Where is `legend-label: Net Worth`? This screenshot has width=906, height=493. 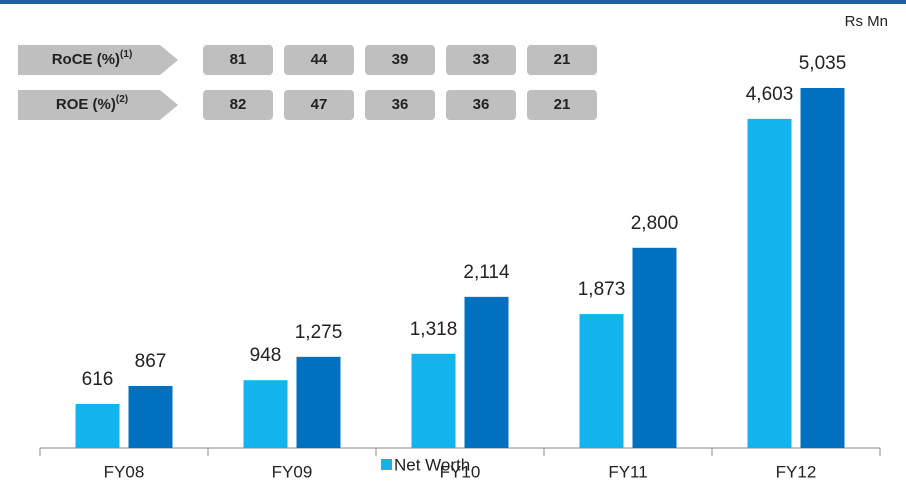 legend-label: Net Worth is located at coordinates (432, 464).